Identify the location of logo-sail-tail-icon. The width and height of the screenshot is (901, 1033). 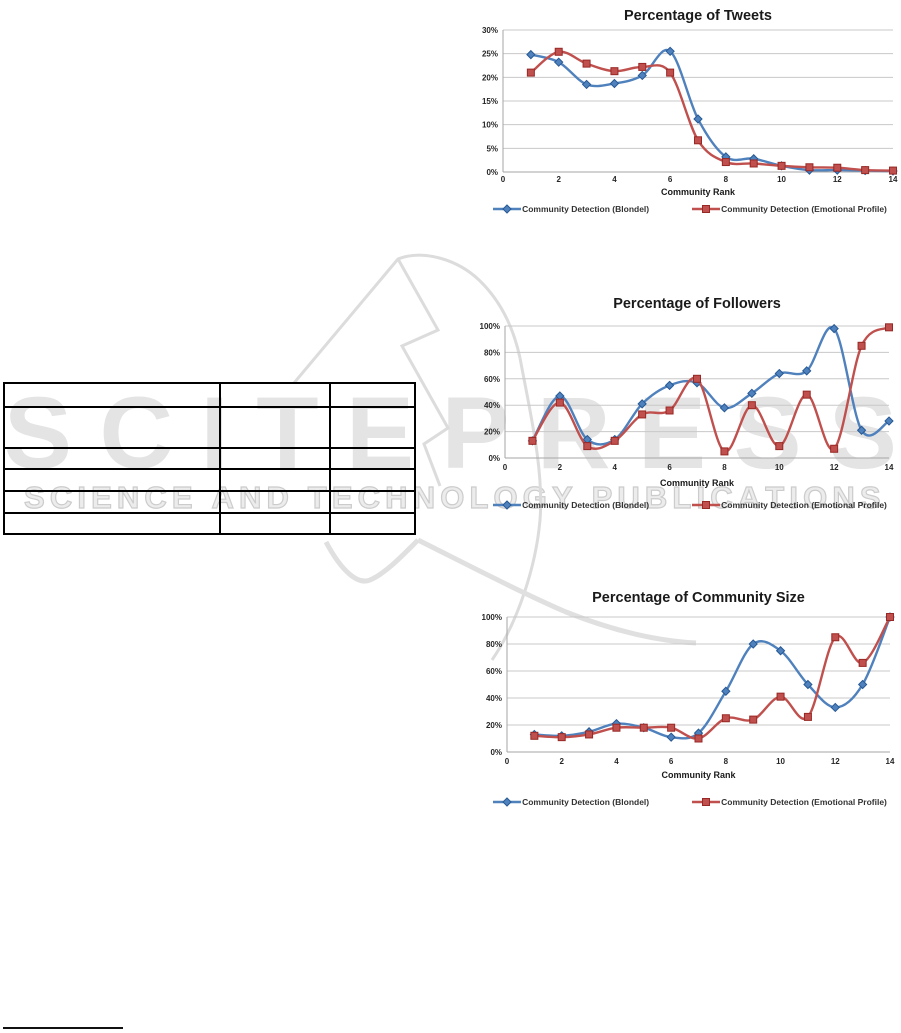
(516, 509).